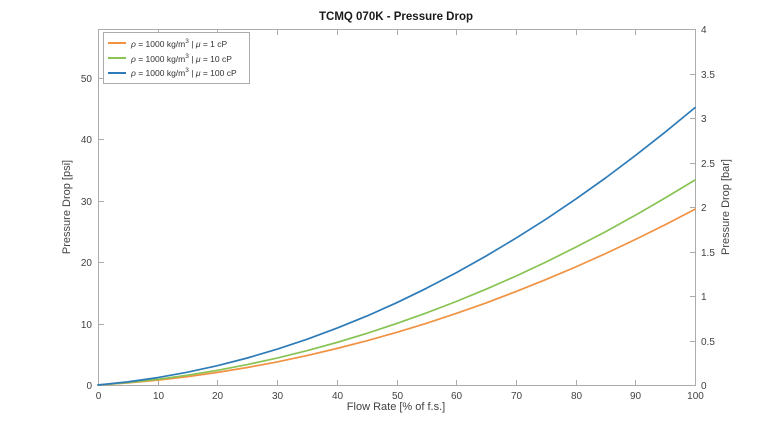 The image size is (768, 433). What do you see at coordinates (708, 342) in the screenshot?
I see `y-tick-label-right: 0.5` at bounding box center [708, 342].